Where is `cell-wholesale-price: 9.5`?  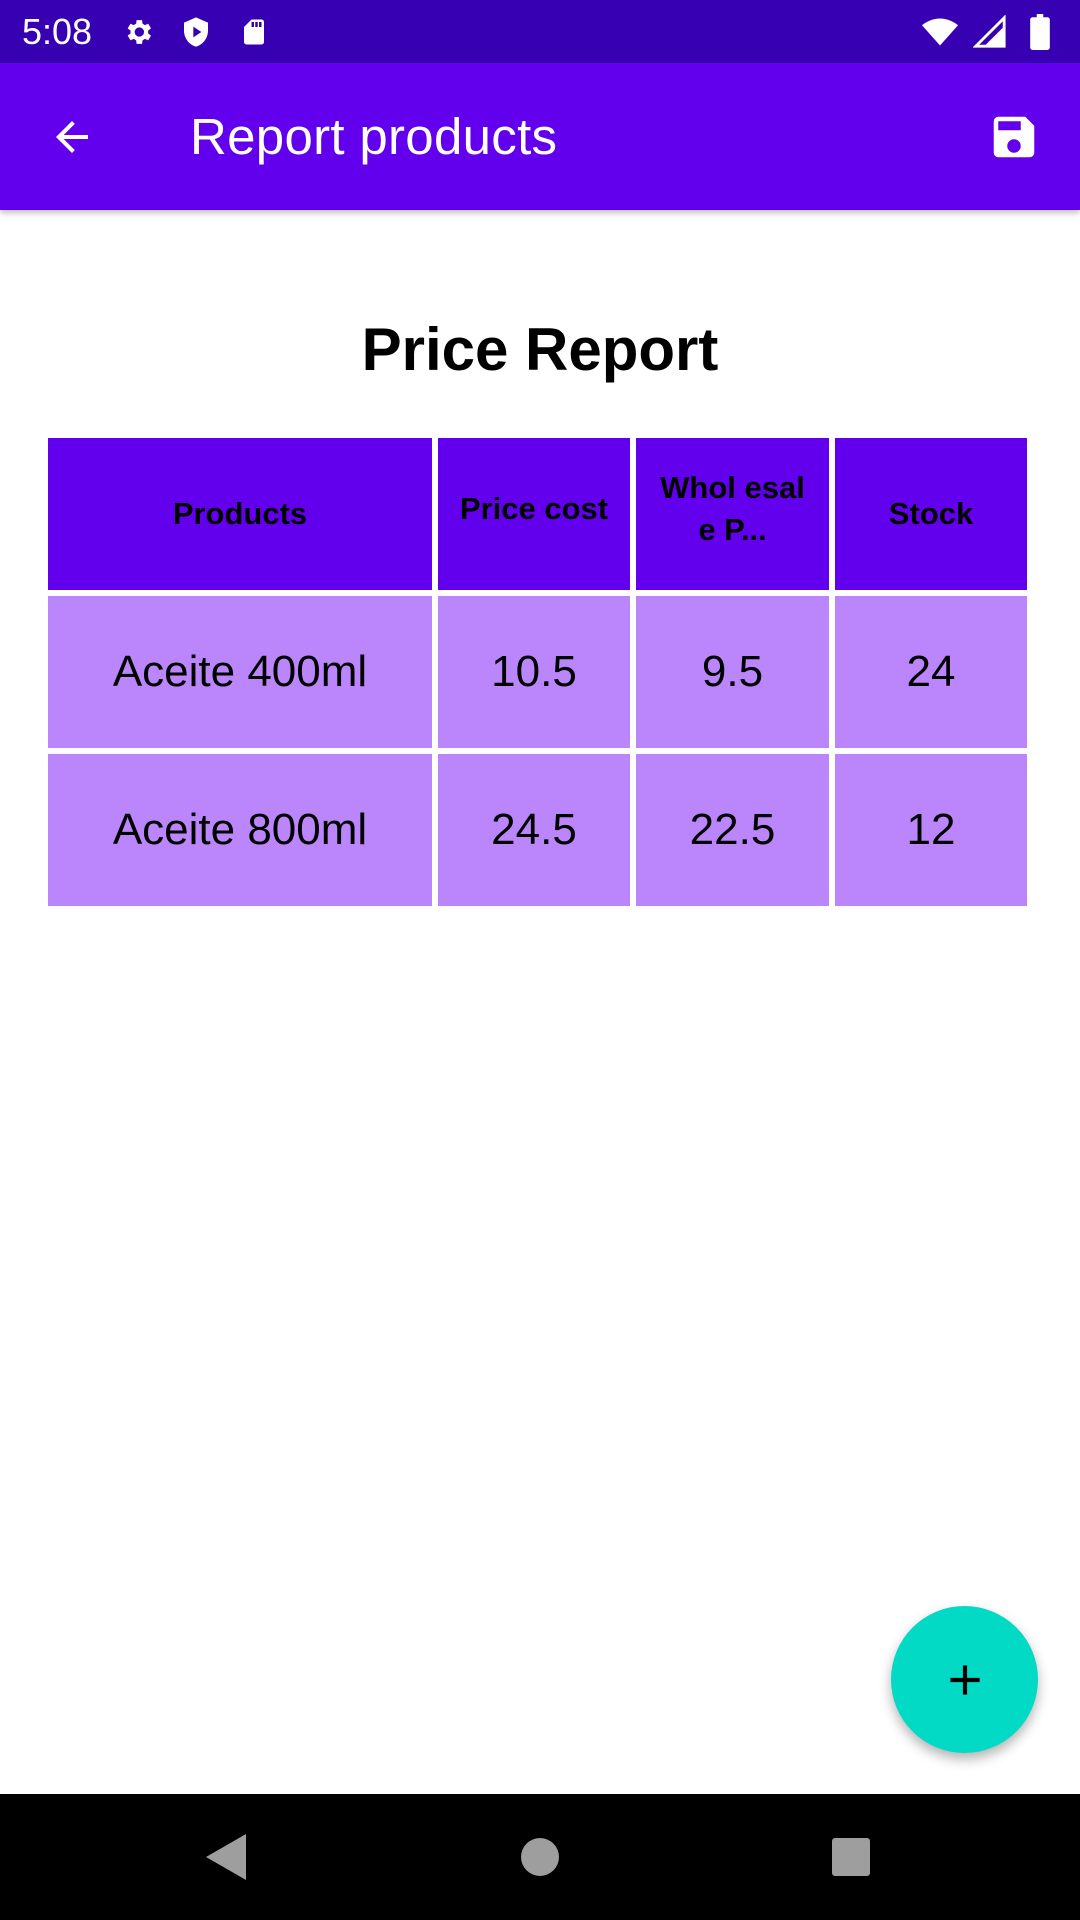 cell-wholesale-price: 9.5 is located at coordinates (732, 672).